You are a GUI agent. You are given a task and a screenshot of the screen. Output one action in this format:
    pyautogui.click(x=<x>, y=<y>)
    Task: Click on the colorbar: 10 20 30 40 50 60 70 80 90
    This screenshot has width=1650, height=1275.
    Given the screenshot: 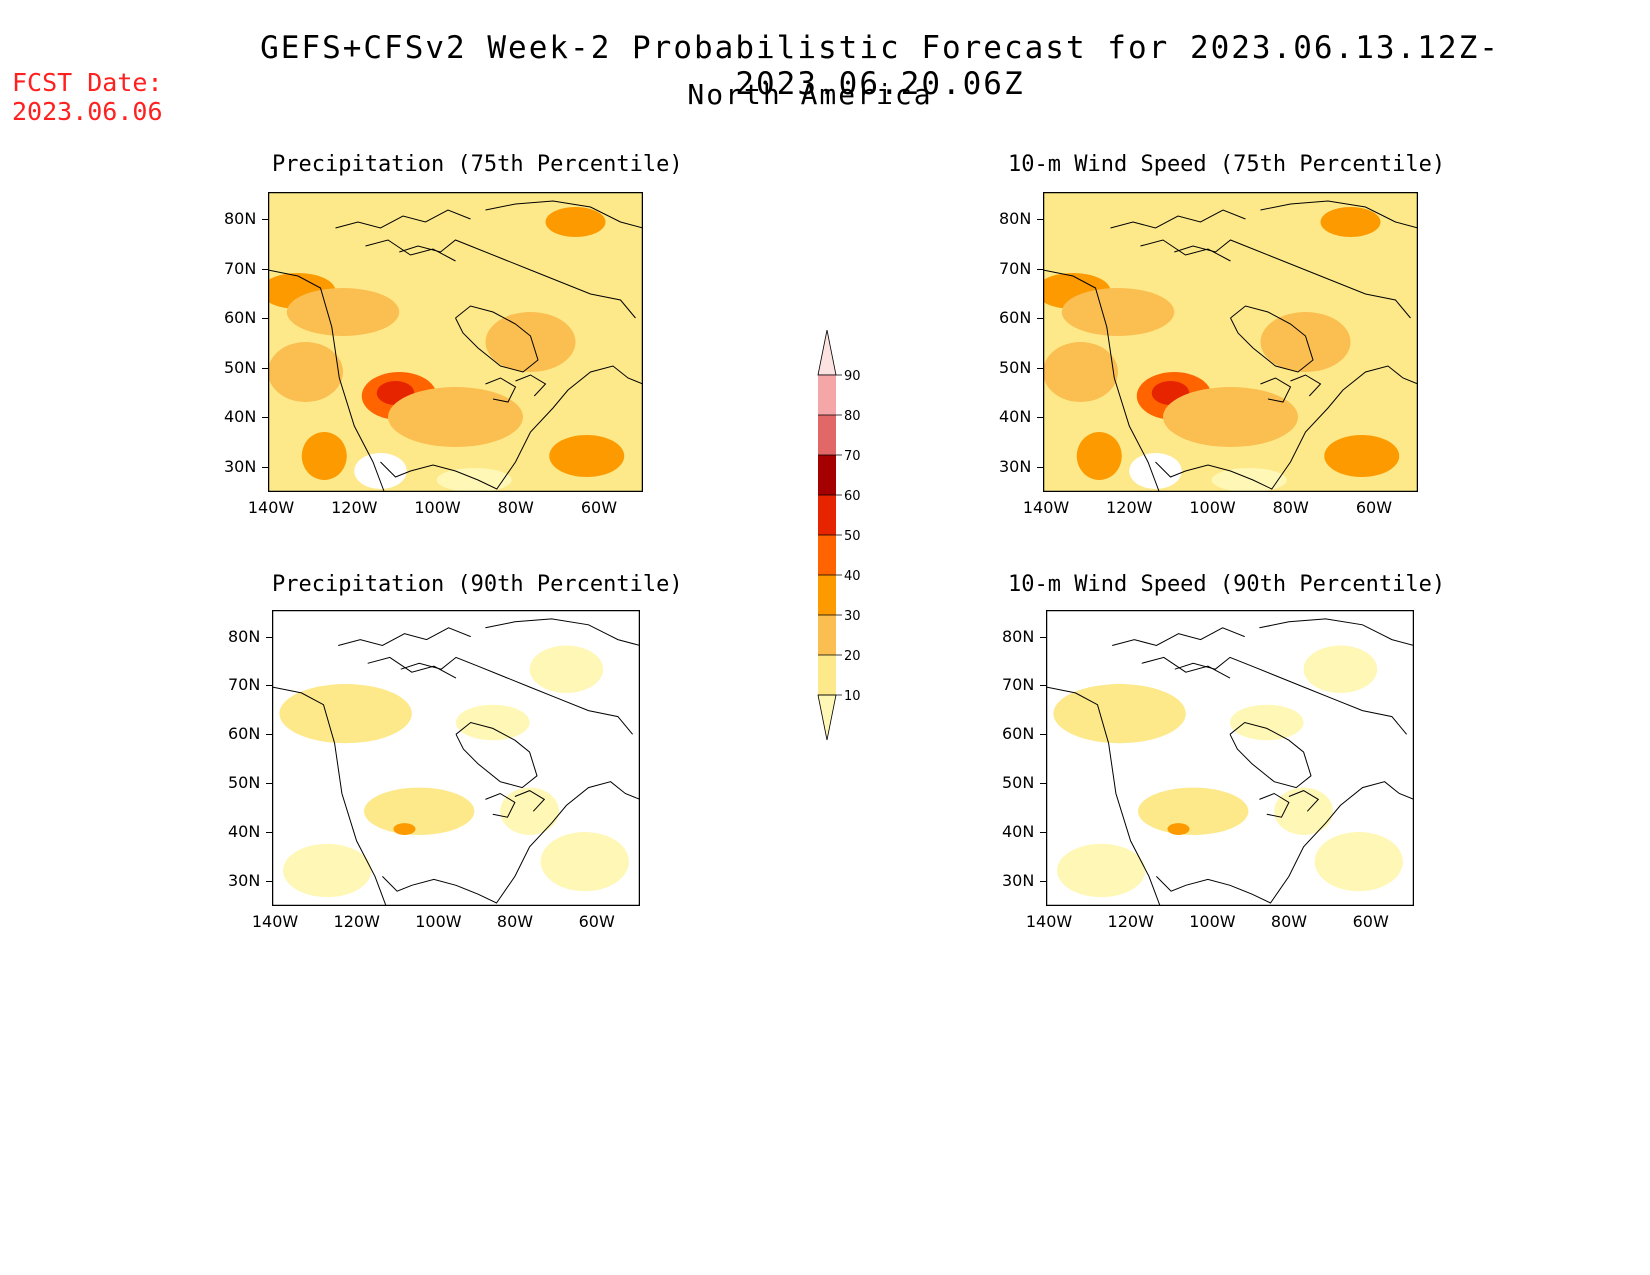 What is the action you would take?
    pyautogui.click(x=838, y=535)
    